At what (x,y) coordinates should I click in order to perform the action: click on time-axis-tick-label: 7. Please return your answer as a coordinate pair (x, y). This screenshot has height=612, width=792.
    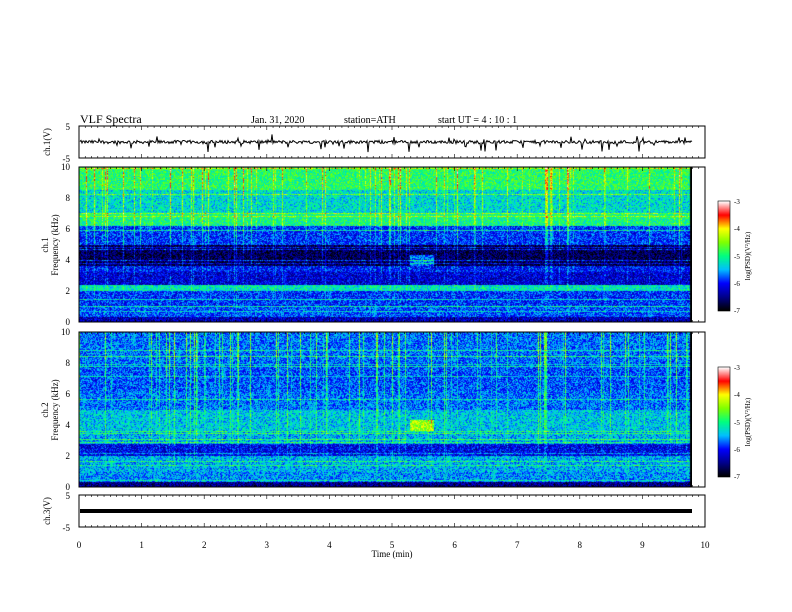
    Looking at the image, I should click on (517, 545).